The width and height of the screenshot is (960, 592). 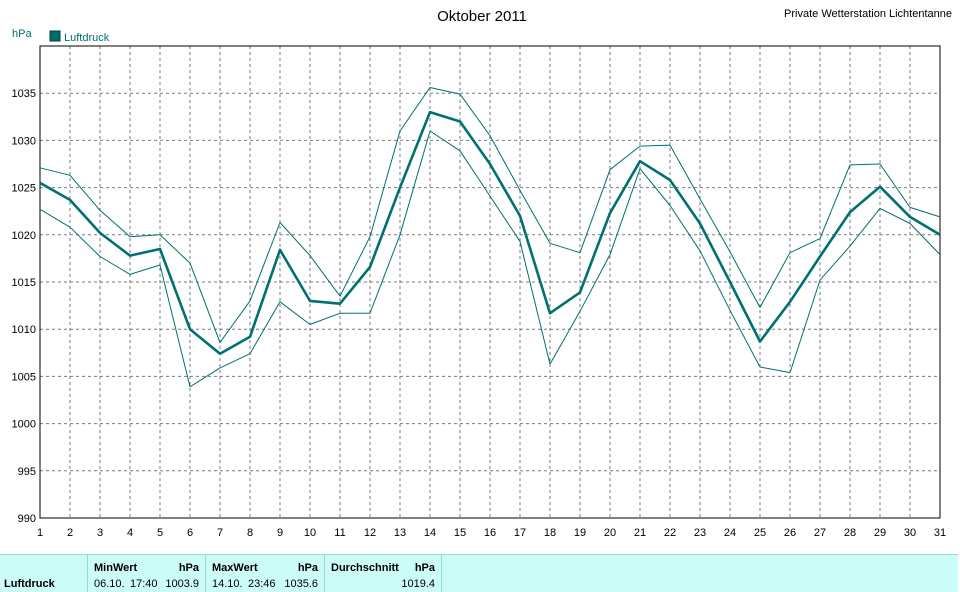 What do you see at coordinates (580, 533) in the screenshot?
I see `x-tick-label: 19` at bounding box center [580, 533].